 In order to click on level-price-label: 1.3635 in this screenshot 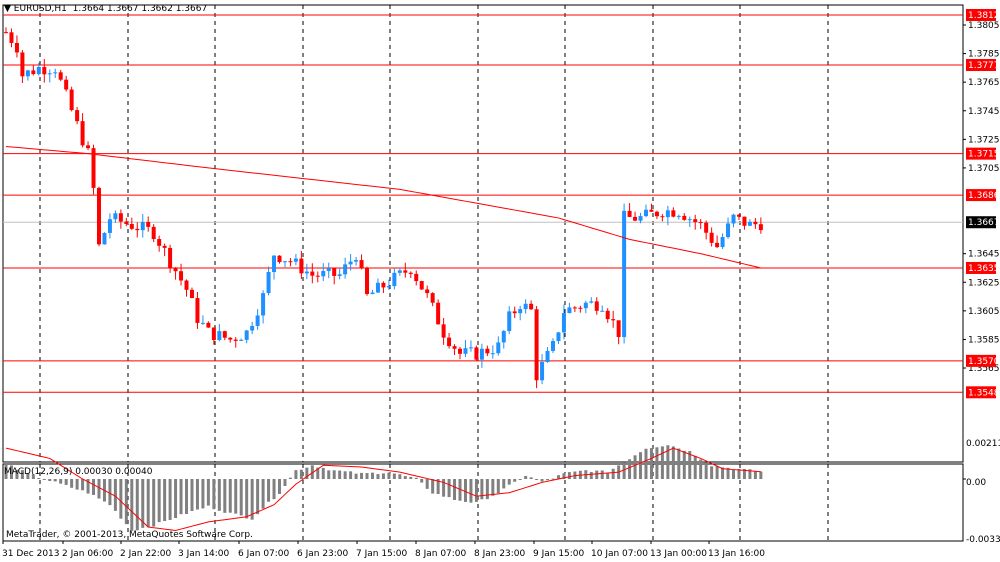, I will do `click(984, 269)`.